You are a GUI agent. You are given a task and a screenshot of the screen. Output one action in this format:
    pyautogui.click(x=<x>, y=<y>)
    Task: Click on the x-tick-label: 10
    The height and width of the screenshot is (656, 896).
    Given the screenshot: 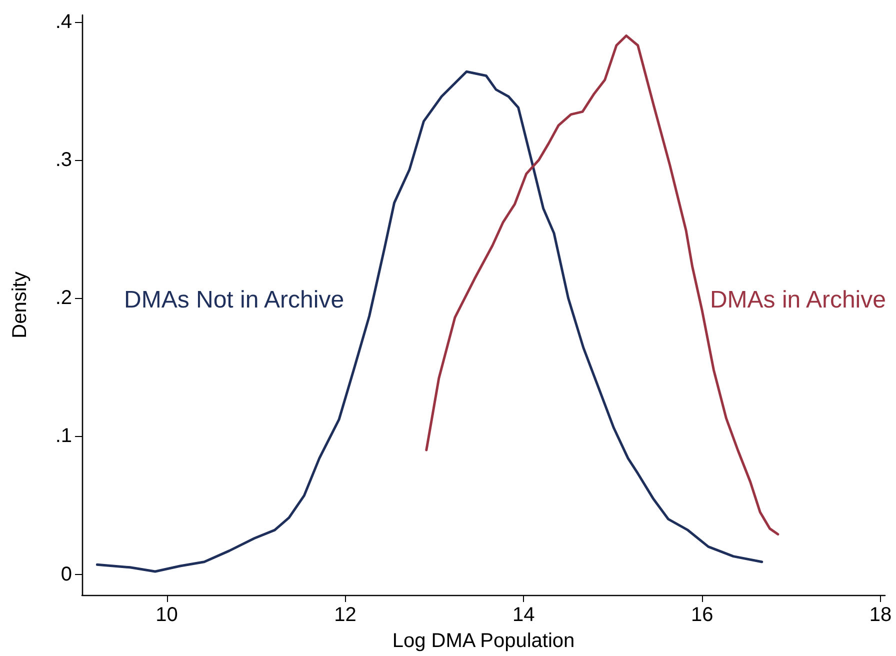 What is the action you would take?
    pyautogui.click(x=167, y=615)
    